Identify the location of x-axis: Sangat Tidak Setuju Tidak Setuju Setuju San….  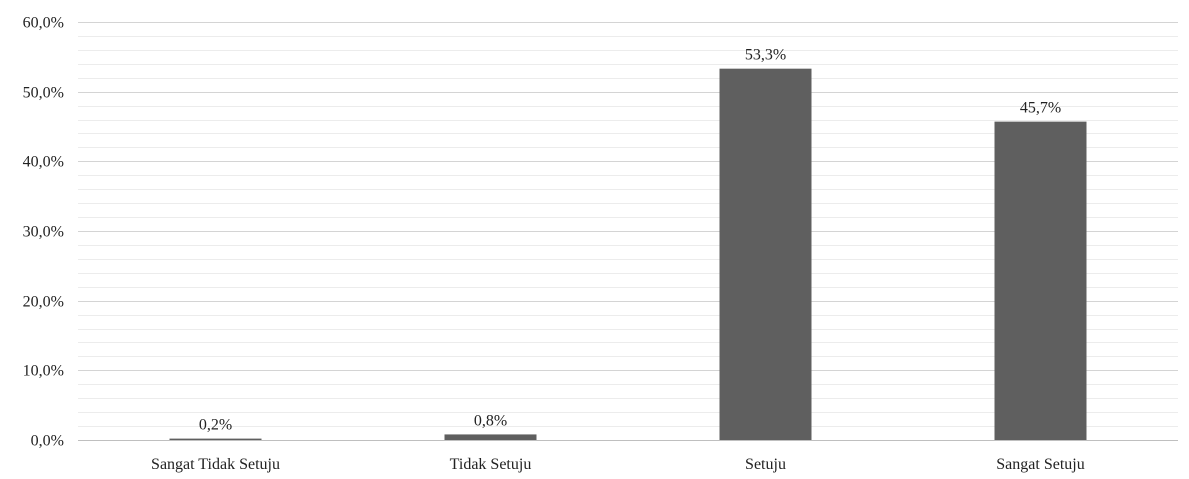
(618, 464).